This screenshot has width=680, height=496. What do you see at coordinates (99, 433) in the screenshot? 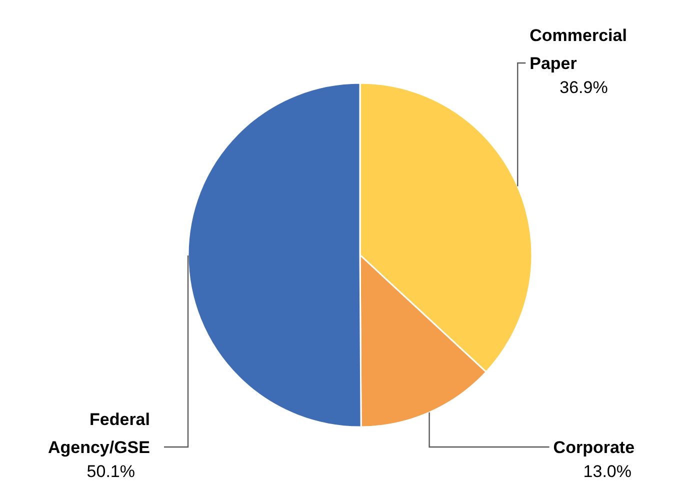
I see `slice-label: Federal Agency/GSE` at bounding box center [99, 433].